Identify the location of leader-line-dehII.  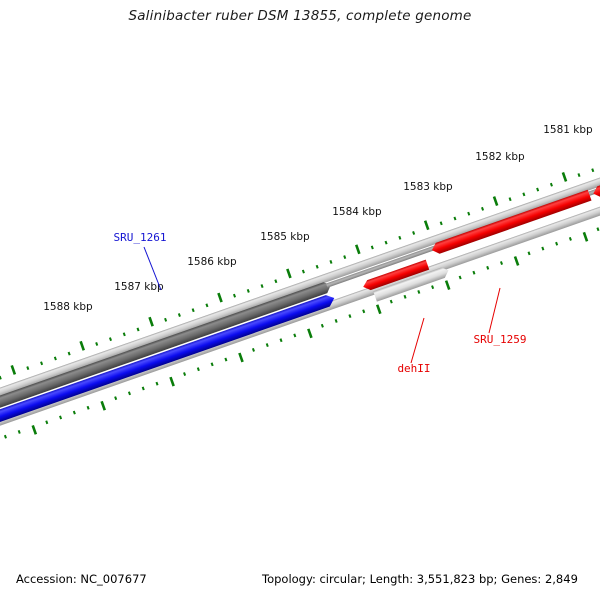
(417, 340).